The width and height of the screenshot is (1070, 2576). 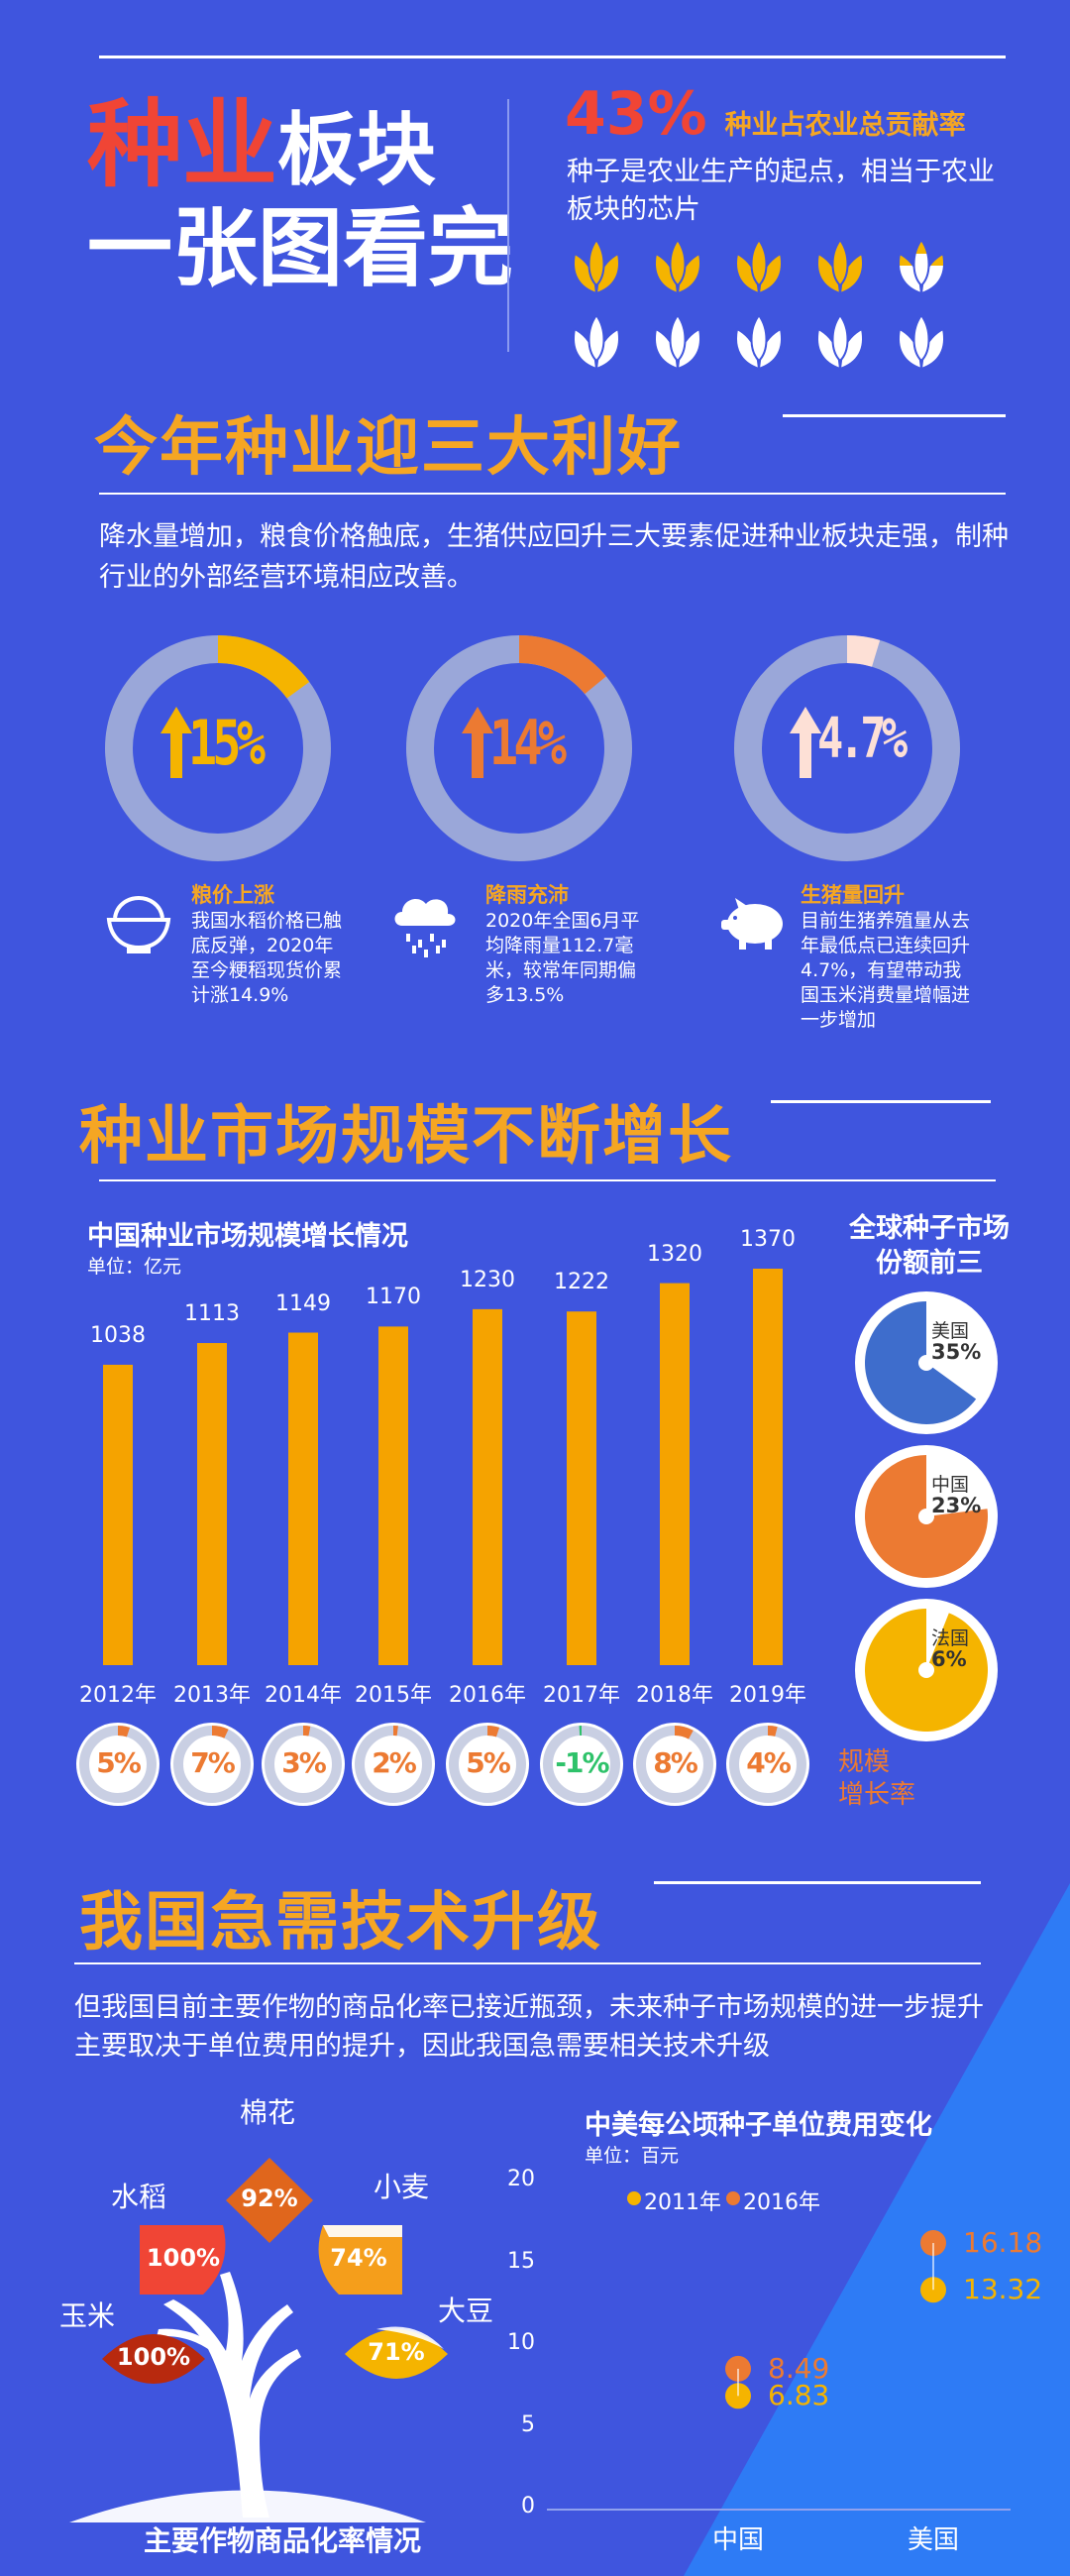 I want to click on header-vdivider, so click(x=508, y=225).